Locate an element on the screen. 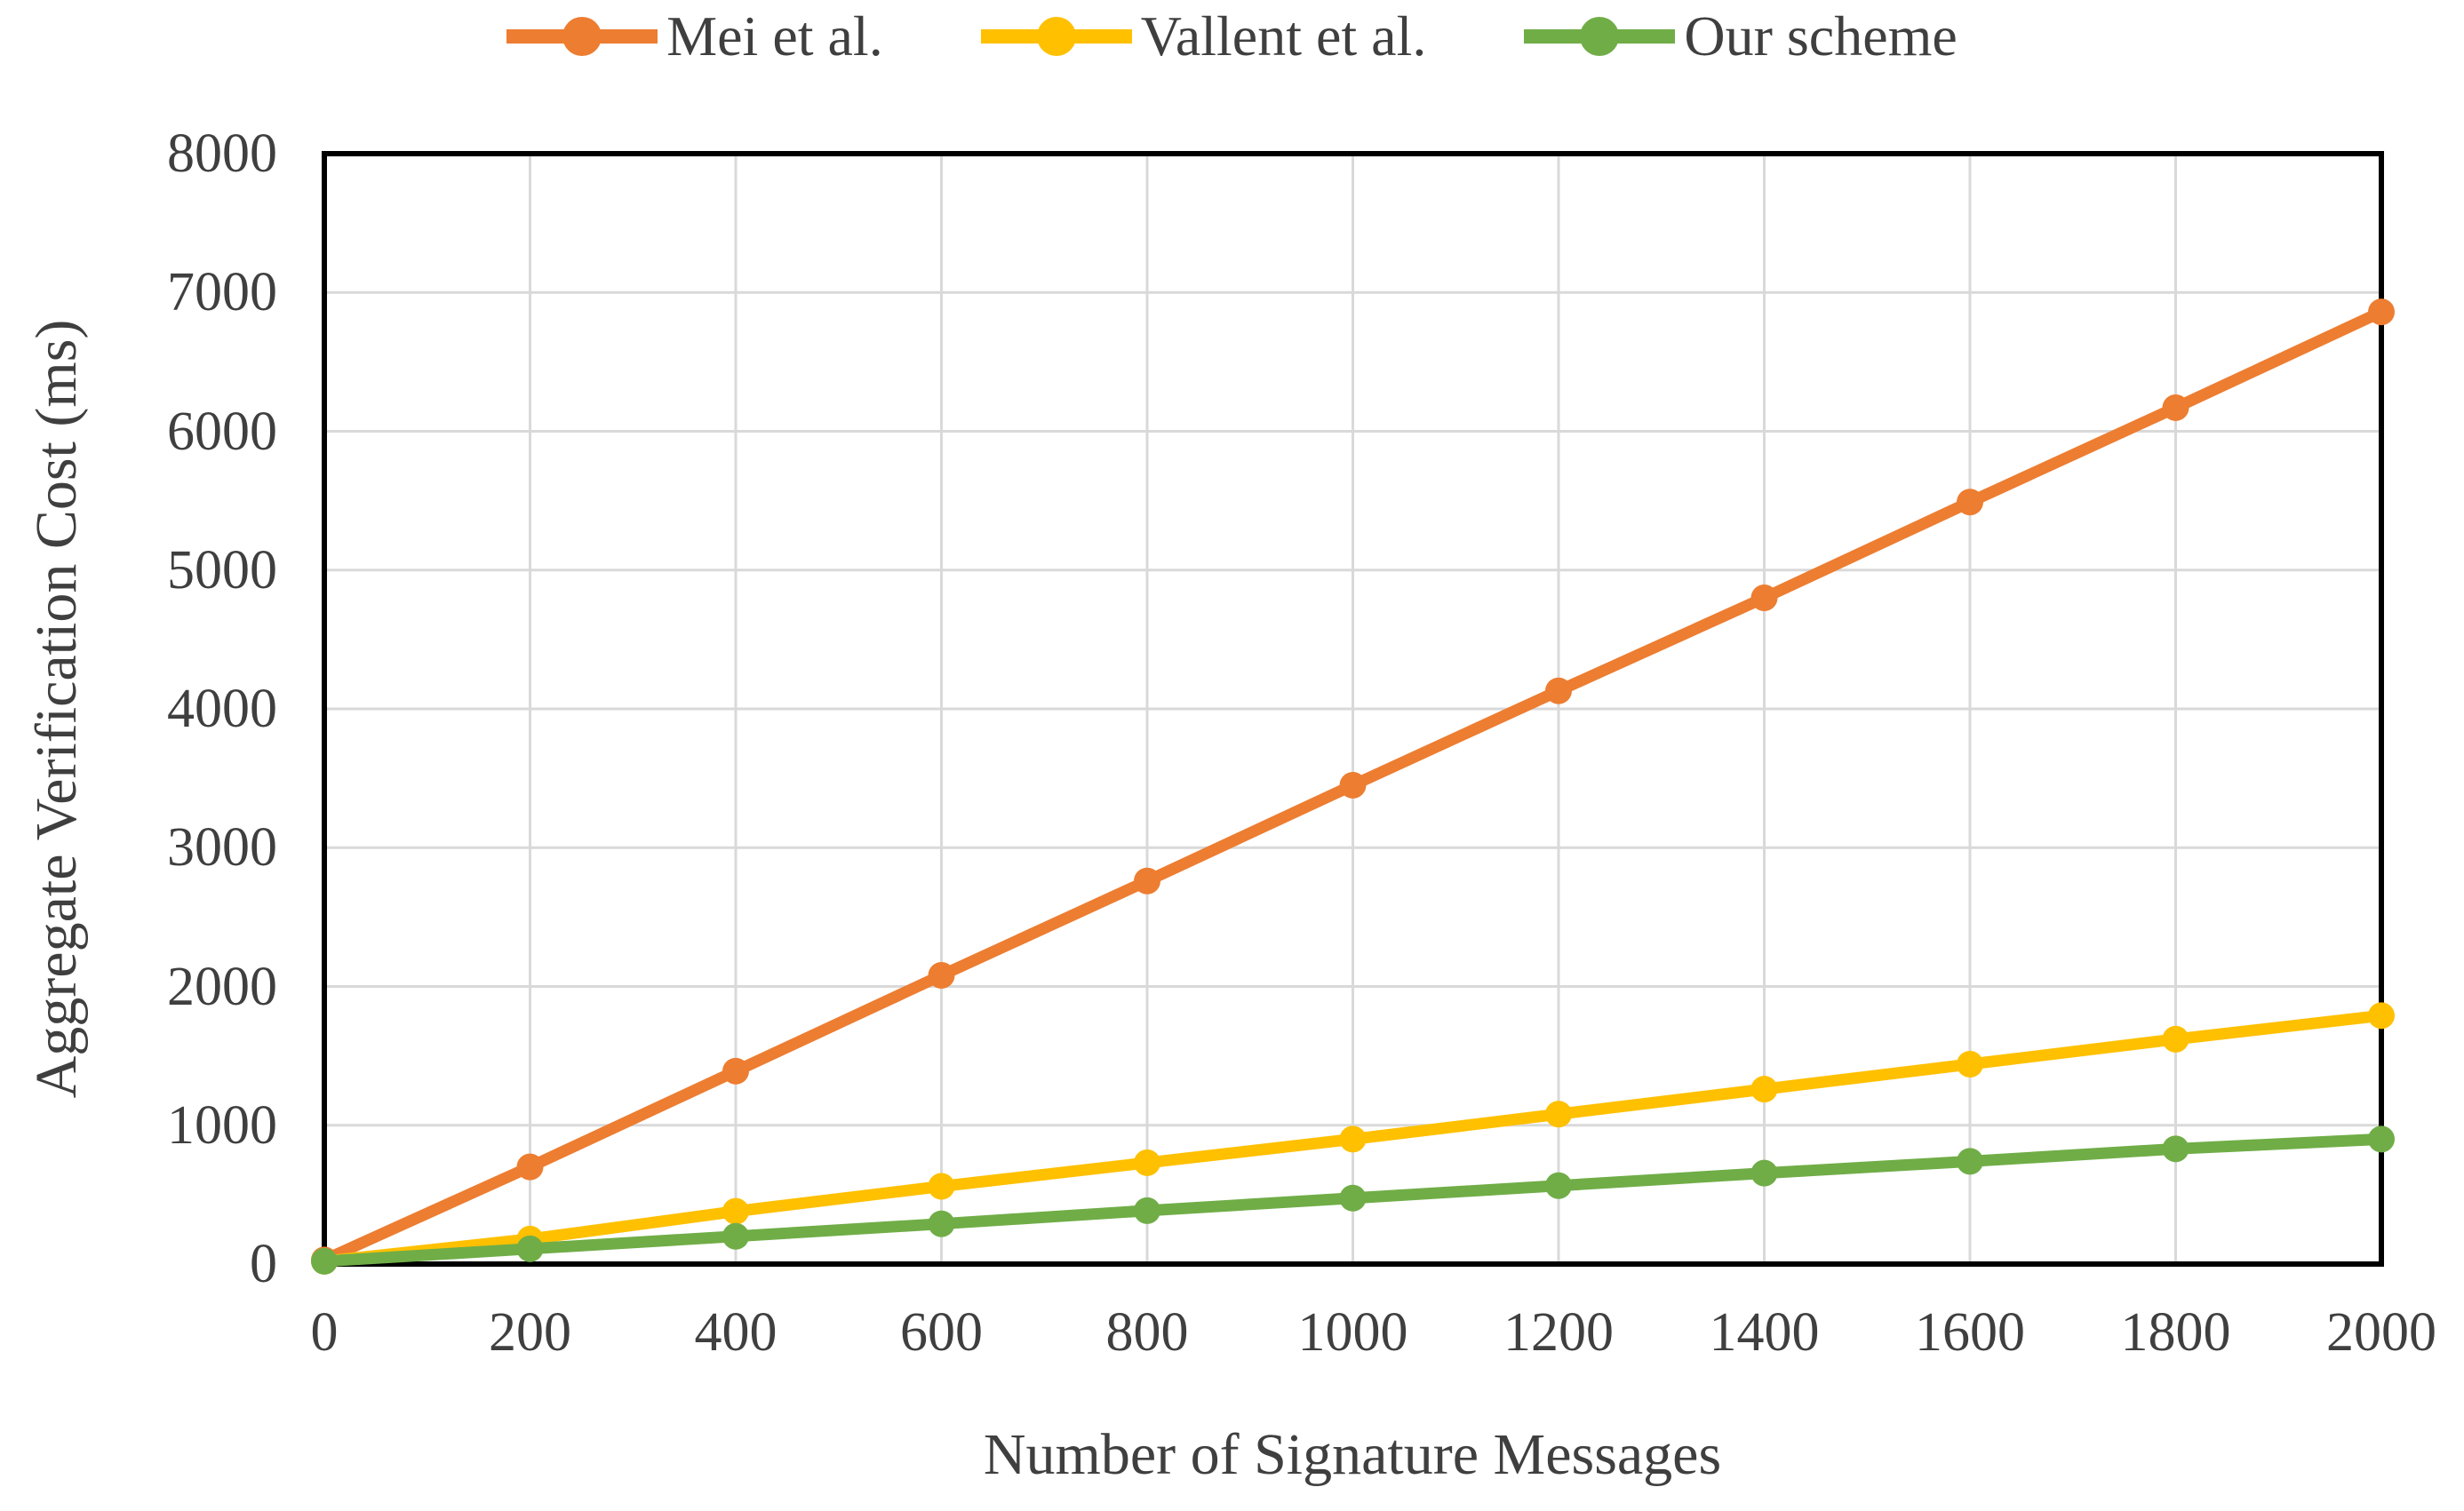 This screenshot has width=2464, height=1511. y-tick-label: 2000 is located at coordinates (222, 986).